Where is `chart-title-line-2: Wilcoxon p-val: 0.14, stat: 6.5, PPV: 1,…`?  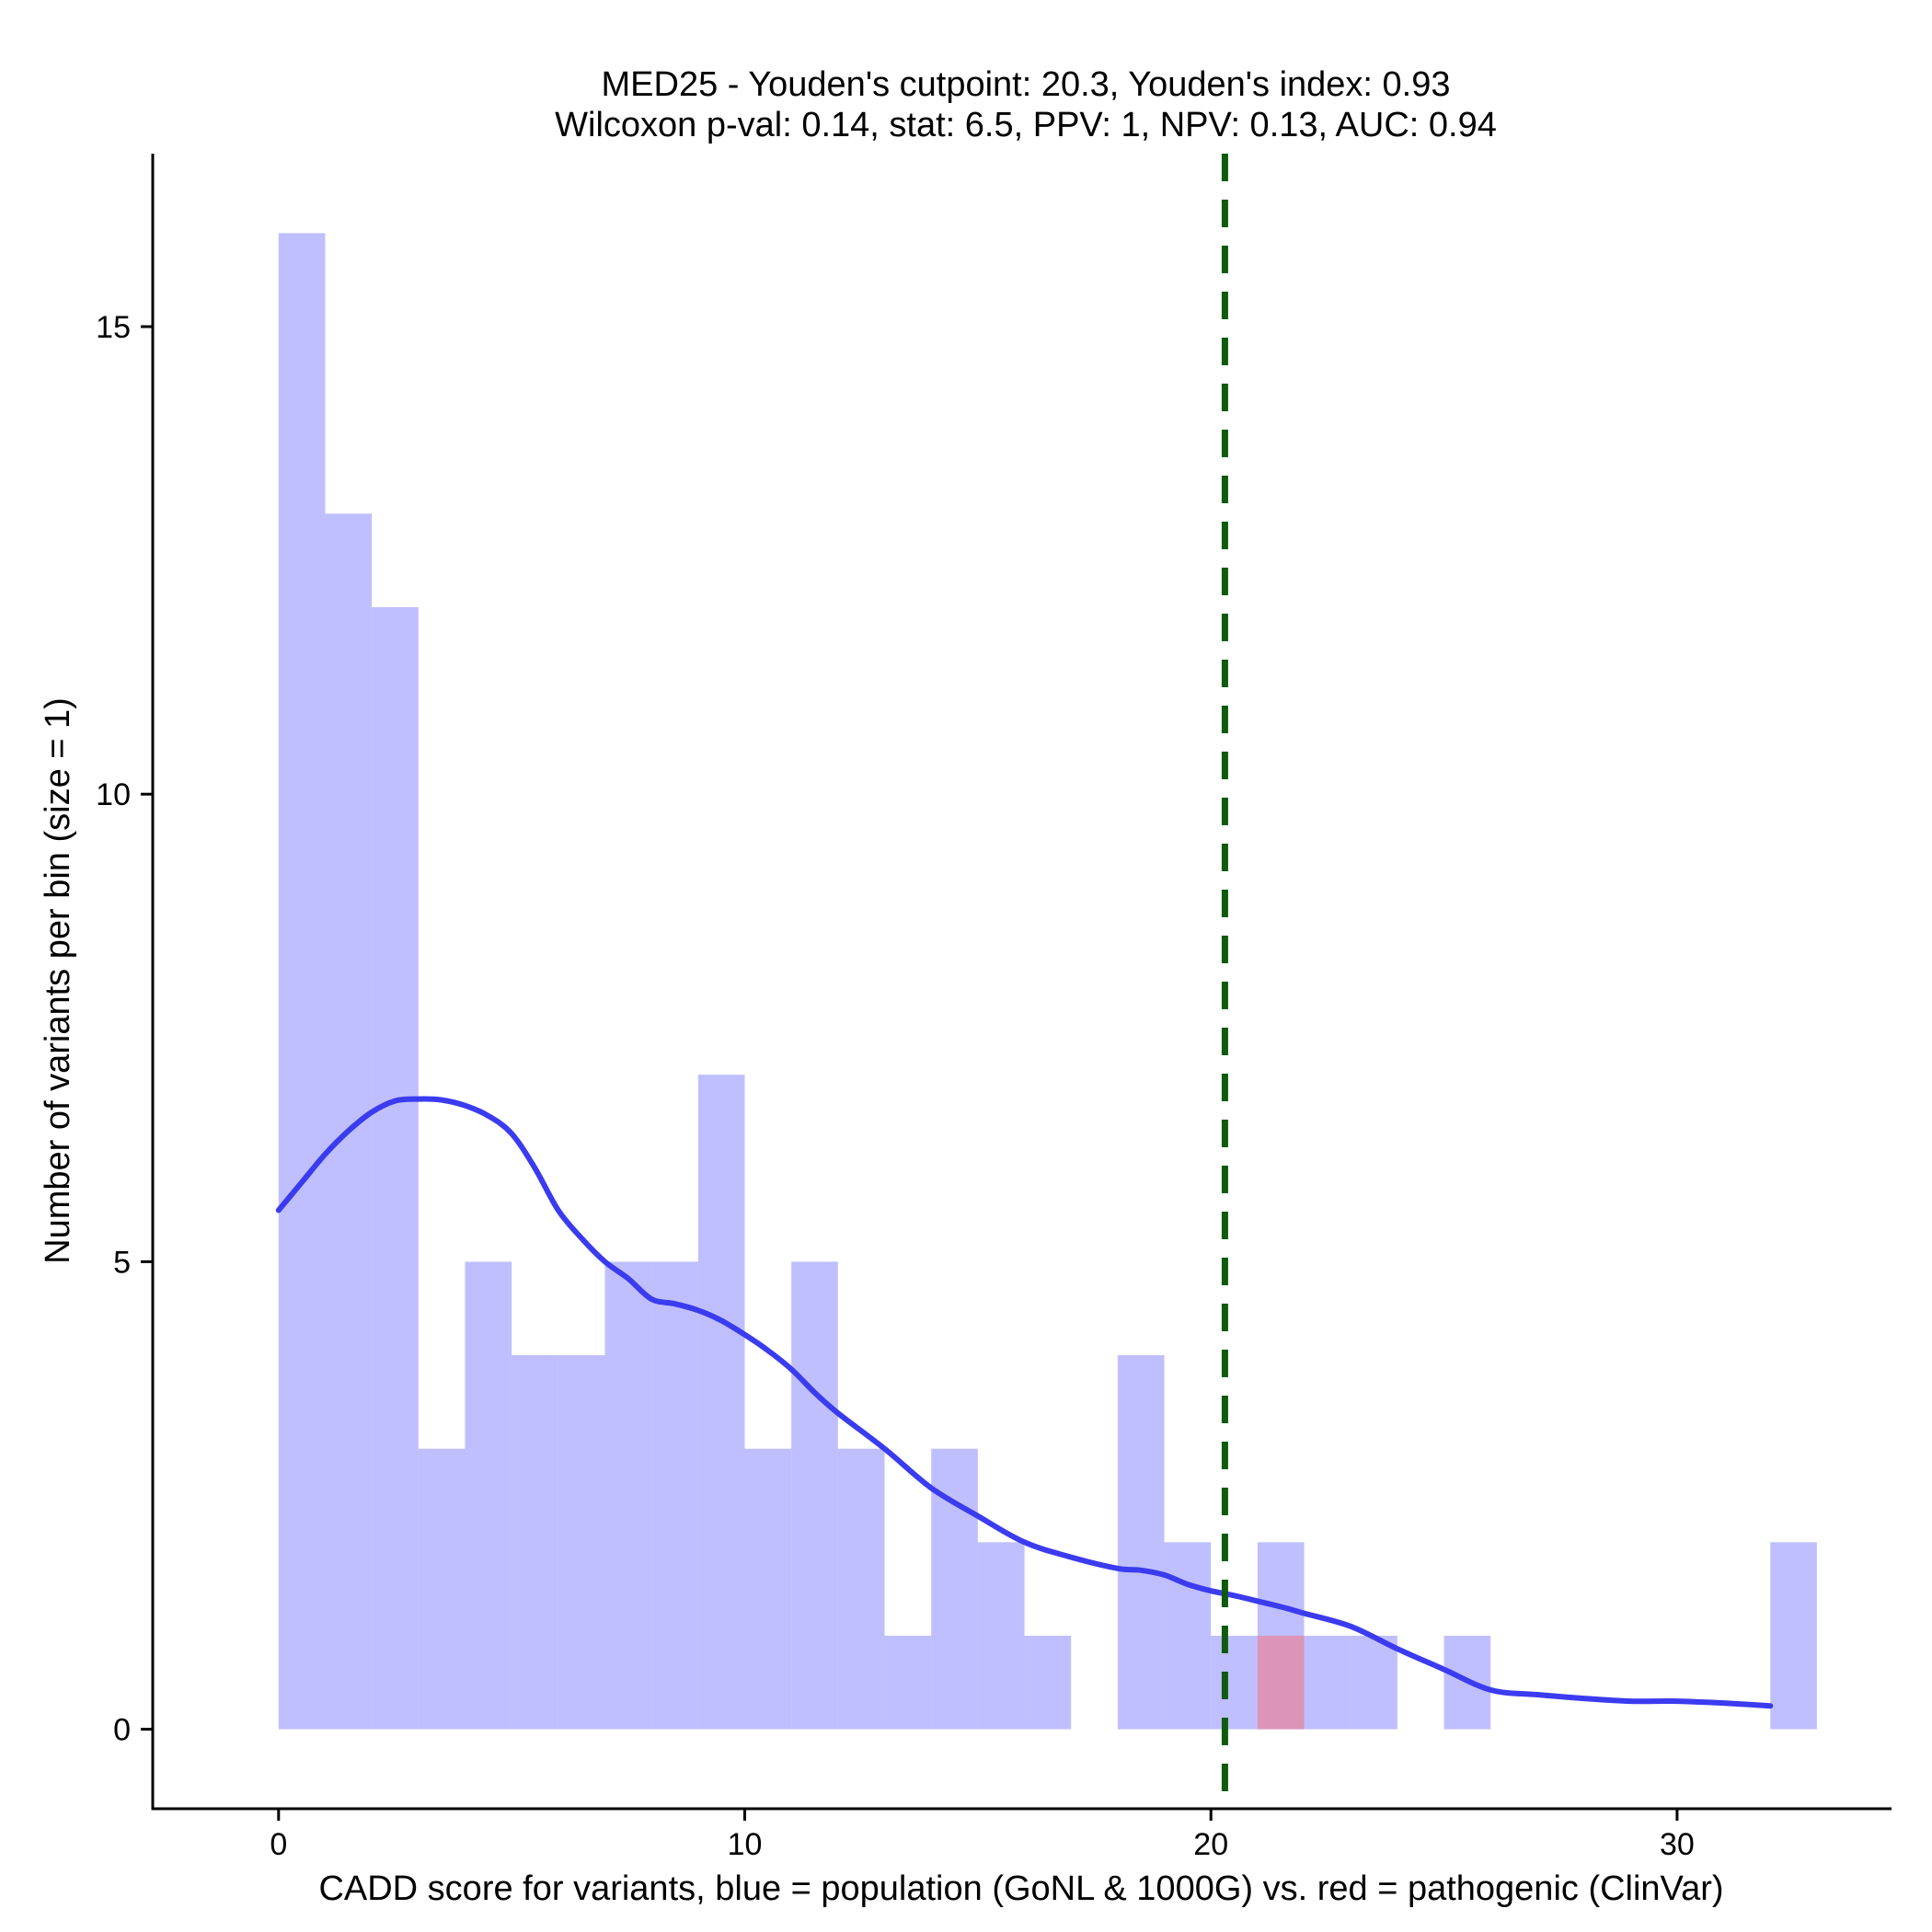 chart-title-line-2: Wilcoxon p-val: 0.14, stat: 6.5, PPV: 1,… is located at coordinates (1026, 125).